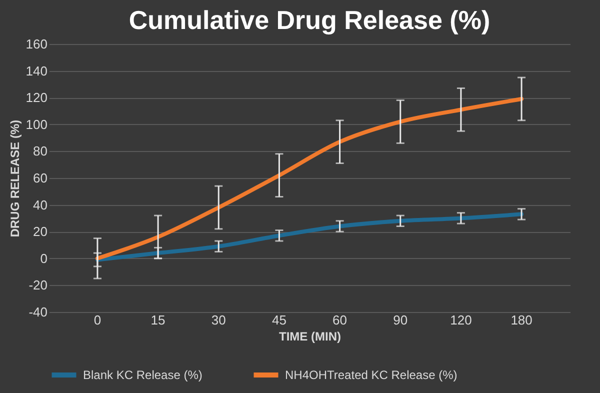 The height and width of the screenshot is (393, 600). Describe the element at coordinates (37, 98) in the screenshot. I see `y-tick-label: 120` at that location.